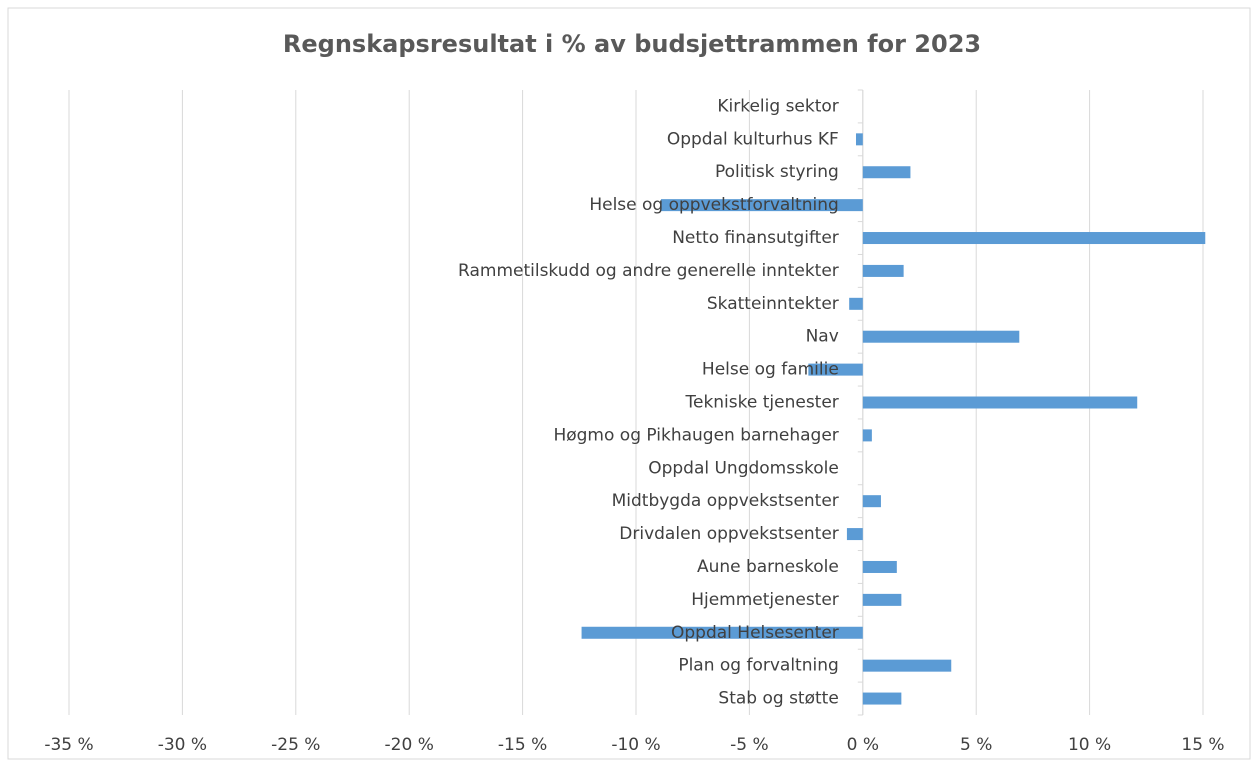 This screenshot has width=1258, height=767. What do you see at coordinates (1089, 745) in the screenshot?
I see `x-tick-label: 10 %` at bounding box center [1089, 745].